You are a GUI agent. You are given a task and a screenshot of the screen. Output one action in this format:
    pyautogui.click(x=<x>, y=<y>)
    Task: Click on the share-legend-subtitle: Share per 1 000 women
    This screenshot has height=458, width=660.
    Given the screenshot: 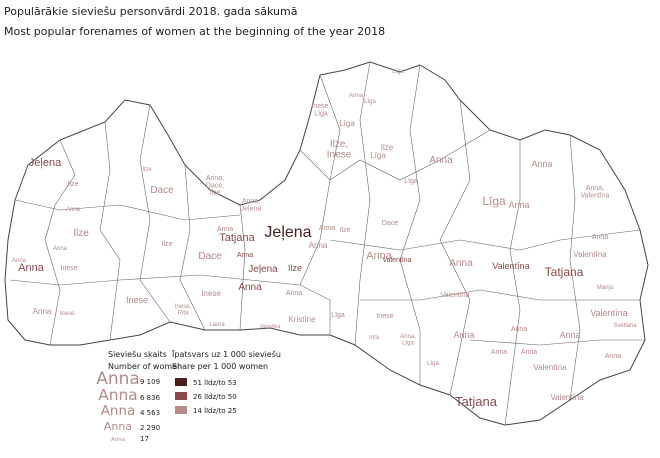 What is the action you would take?
    pyautogui.click(x=220, y=366)
    